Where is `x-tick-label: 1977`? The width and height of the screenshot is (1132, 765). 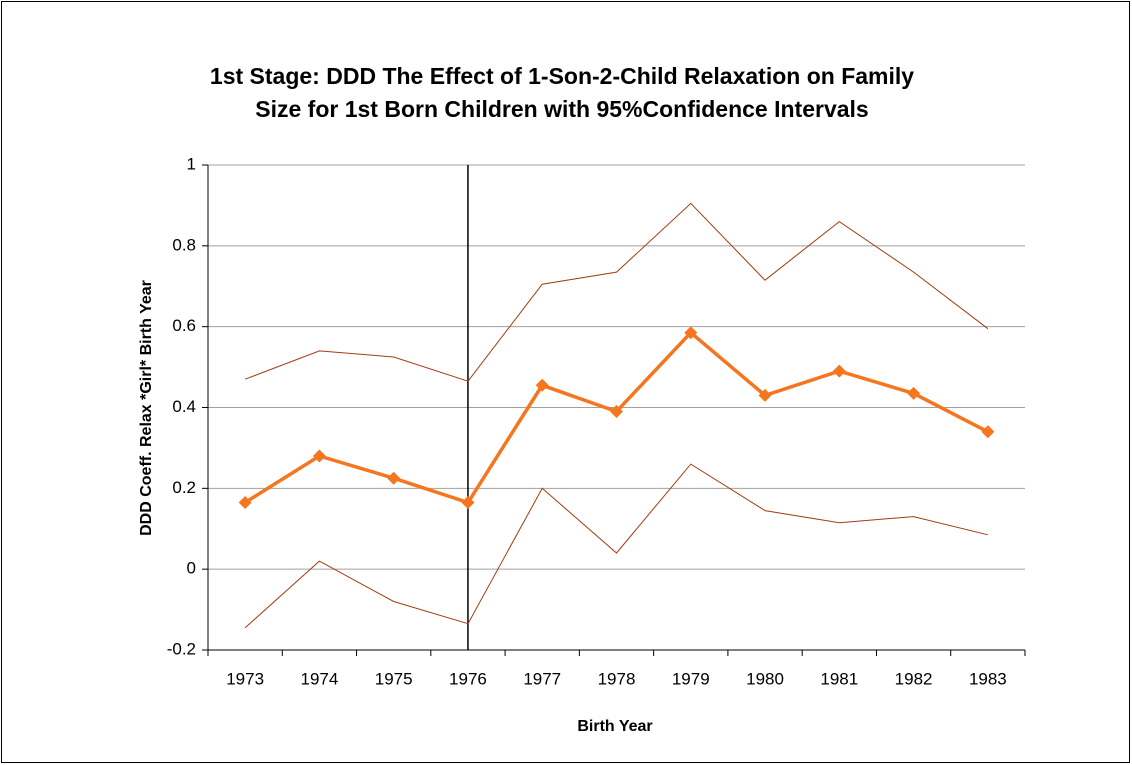 x-tick-label: 1977 is located at coordinates (542, 678).